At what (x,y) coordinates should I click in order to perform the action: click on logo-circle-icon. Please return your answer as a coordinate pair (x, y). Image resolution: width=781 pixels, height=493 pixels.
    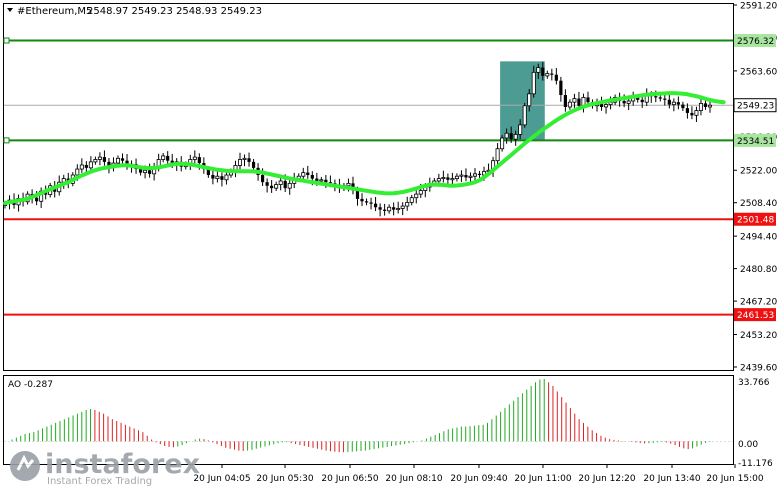
    Looking at the image, I should click on (25, 466).